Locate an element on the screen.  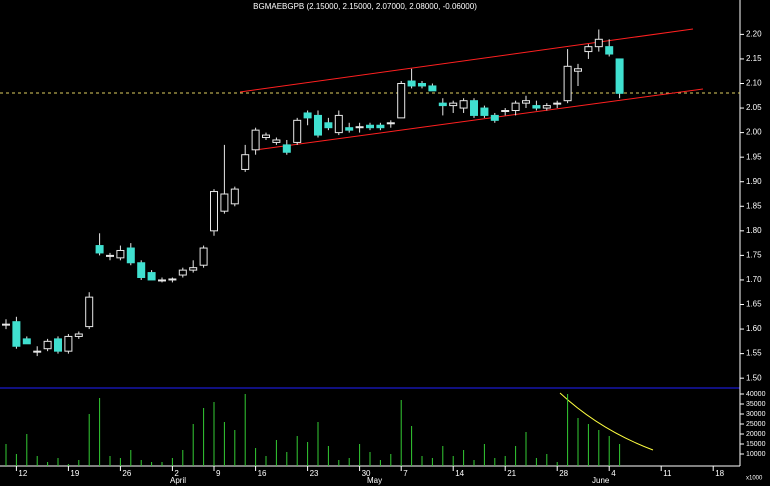
x-tick-label: 11 is located at coordinates (667, 473).